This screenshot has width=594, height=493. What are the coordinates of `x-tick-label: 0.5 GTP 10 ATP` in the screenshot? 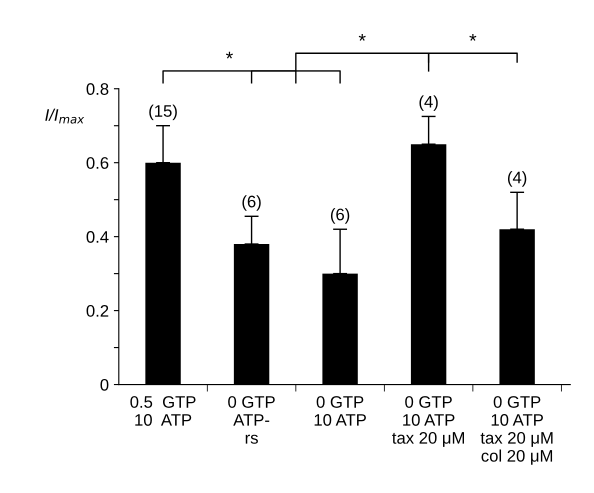 It's located at (163, 411).